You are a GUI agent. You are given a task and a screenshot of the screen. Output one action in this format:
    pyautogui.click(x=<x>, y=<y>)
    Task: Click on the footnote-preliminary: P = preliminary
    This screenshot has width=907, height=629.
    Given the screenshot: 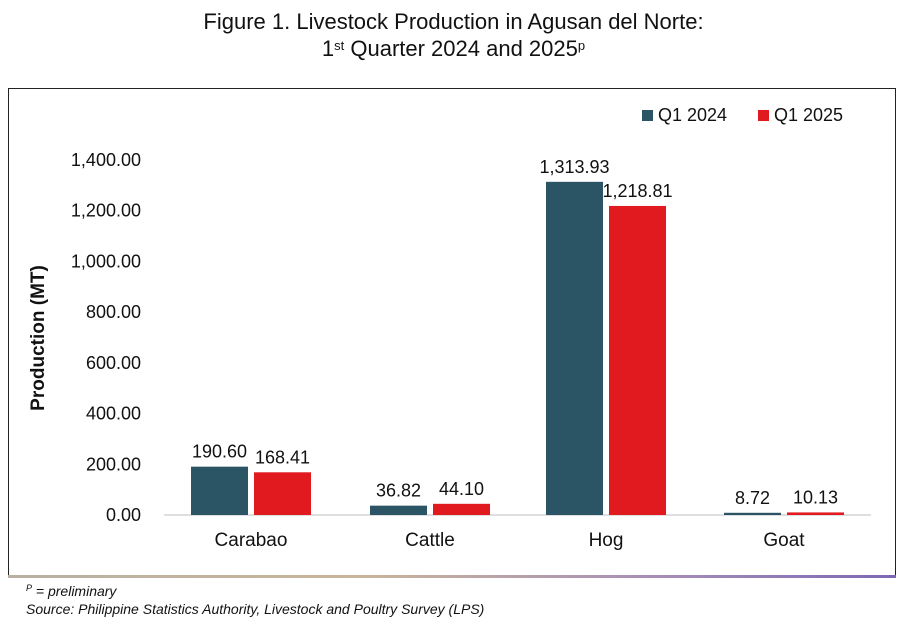 What is the action you would take?
    pyautogui.click(x=71, y=591)
    